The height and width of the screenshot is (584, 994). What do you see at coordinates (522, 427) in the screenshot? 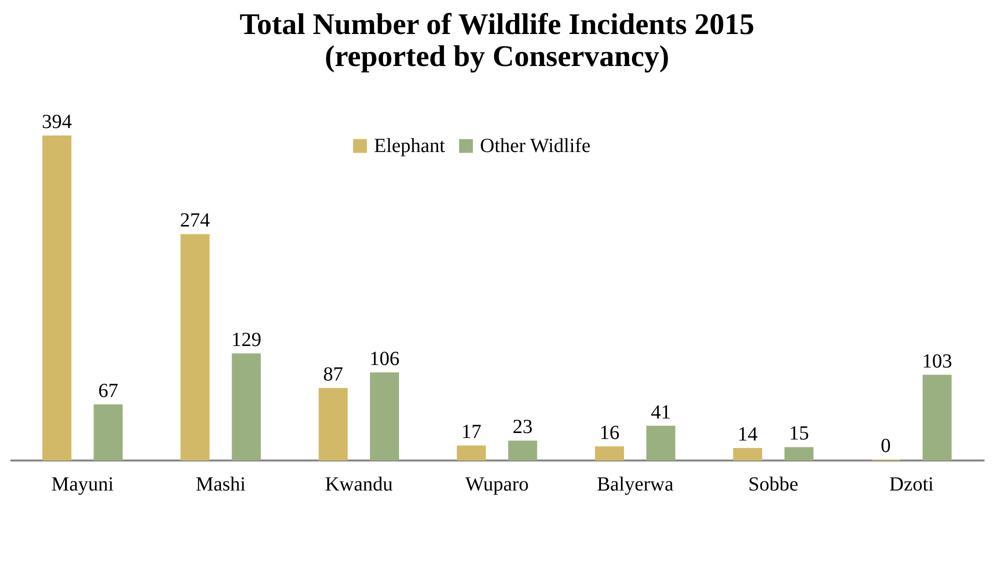
I see `data-label: 23` at bounding box center [522, 427].